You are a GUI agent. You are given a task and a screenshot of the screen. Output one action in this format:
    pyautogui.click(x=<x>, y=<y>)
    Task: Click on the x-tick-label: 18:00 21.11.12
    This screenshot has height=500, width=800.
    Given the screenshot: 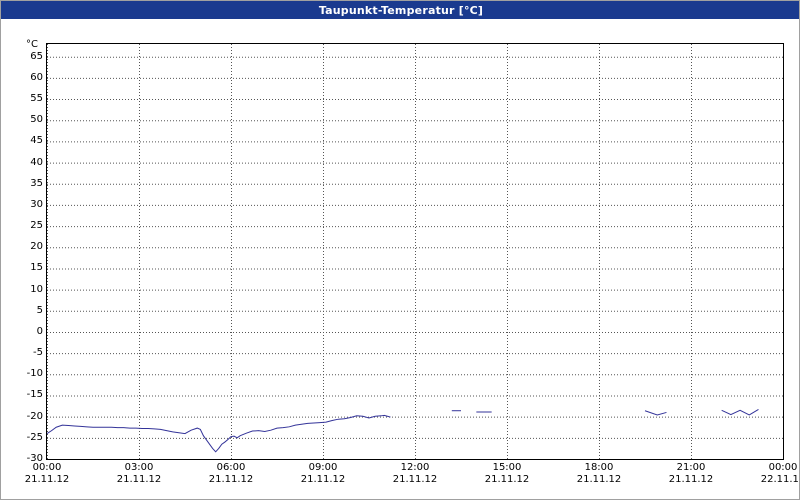 What is the action you would take?
    pyautogui.click(x=599, y=474)
    